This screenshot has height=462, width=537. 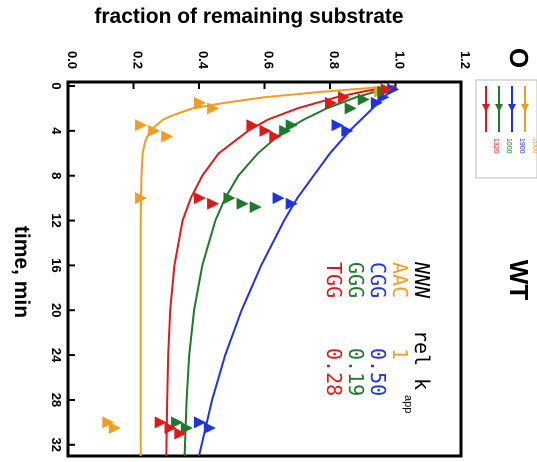 What do you see at coordinates (72, 60) in the screenshot?
I see `y-tick-label: 0.0` at bounding box center [72, 60].